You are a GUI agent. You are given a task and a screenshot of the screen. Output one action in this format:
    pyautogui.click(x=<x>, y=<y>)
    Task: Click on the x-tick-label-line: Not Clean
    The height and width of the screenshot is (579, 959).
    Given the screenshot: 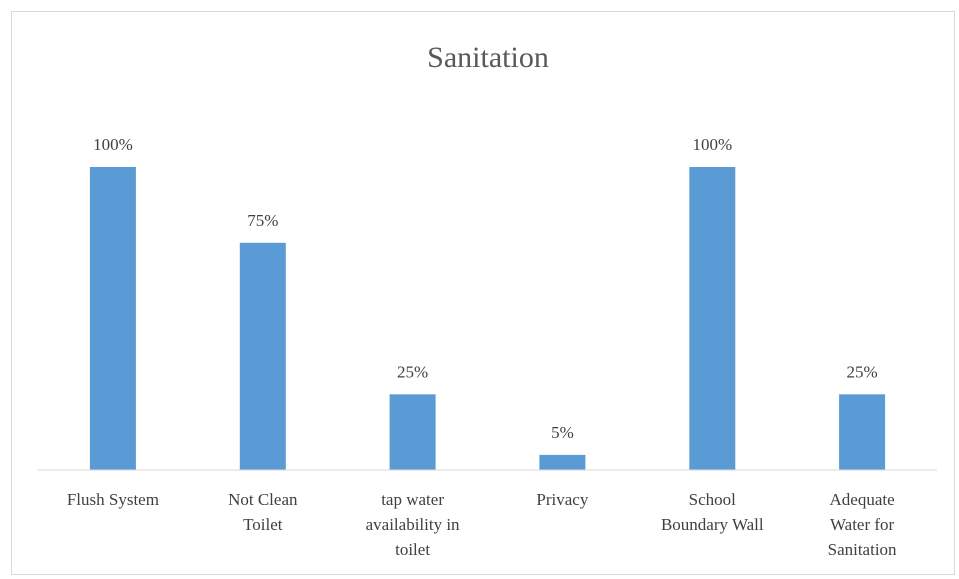 What is the action you would take?
    pyautogui.click(x=263, y=499)
    